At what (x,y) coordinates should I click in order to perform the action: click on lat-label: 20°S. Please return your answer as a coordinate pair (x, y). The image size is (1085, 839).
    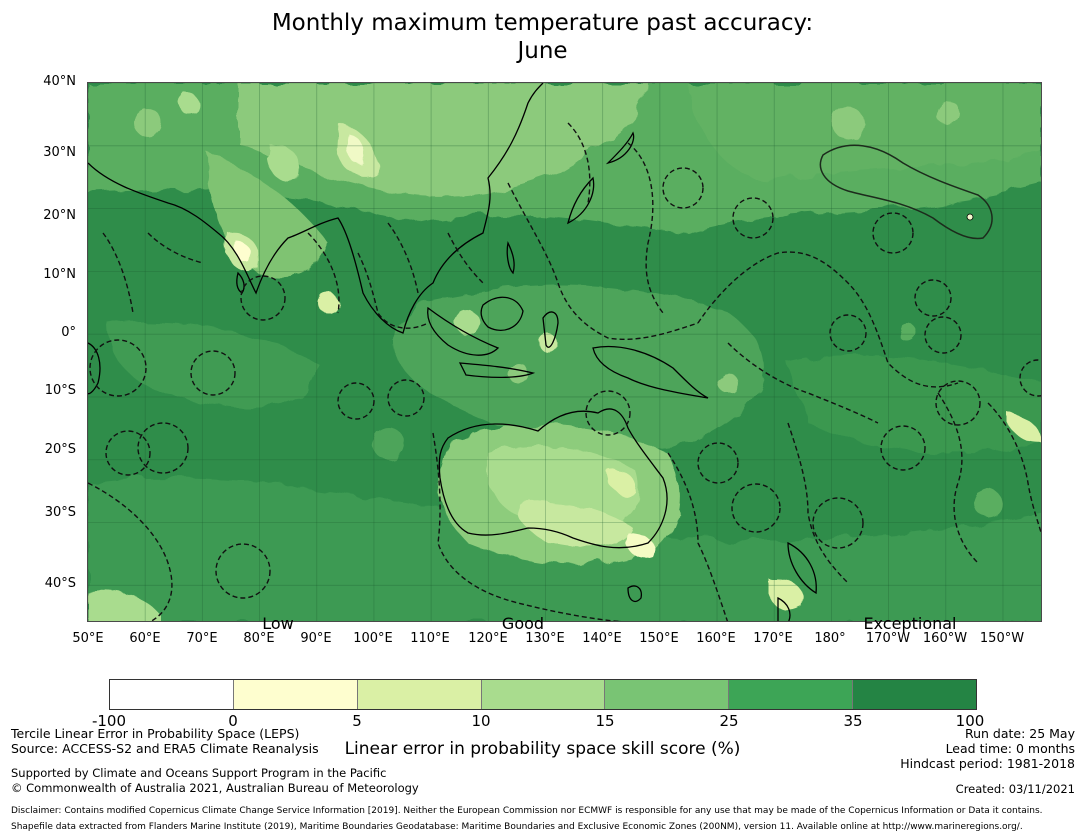
    Looking at the image, I should click on (60, 449).